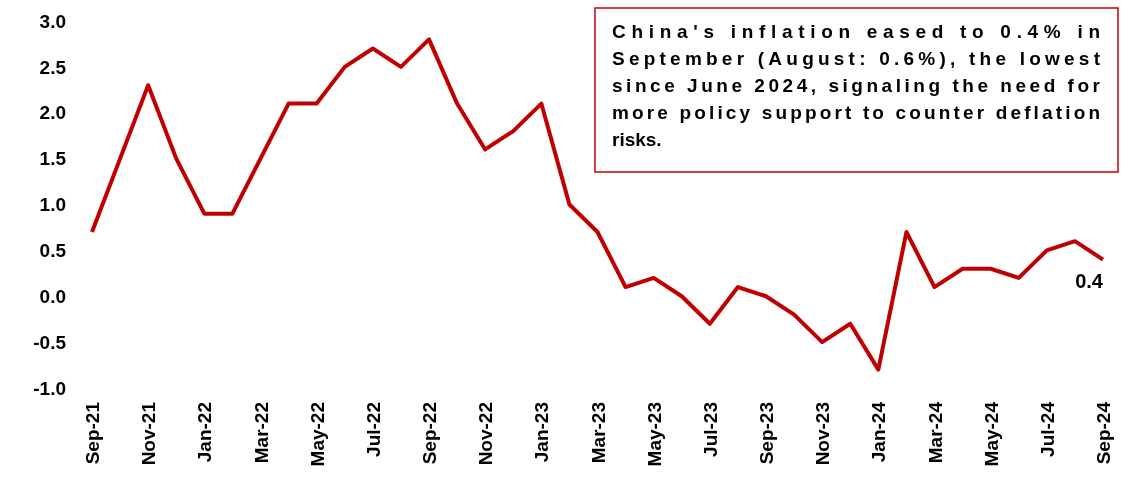  I want to click on y-tick-label: 2.5, so click(53, 67).